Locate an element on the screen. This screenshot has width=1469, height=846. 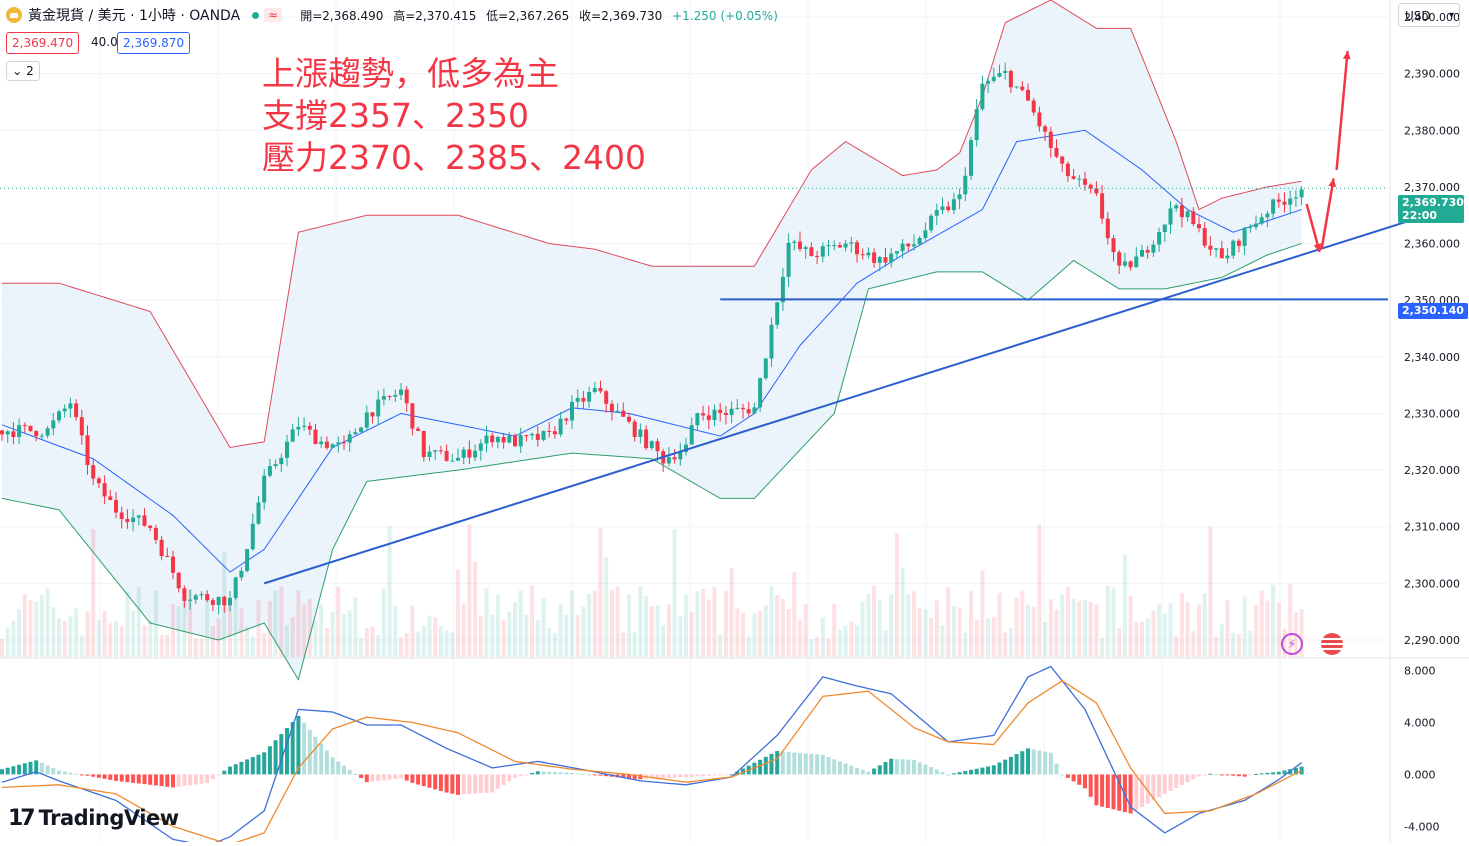
currency-select: USD ▾ is located at coordinates (1429, 15).